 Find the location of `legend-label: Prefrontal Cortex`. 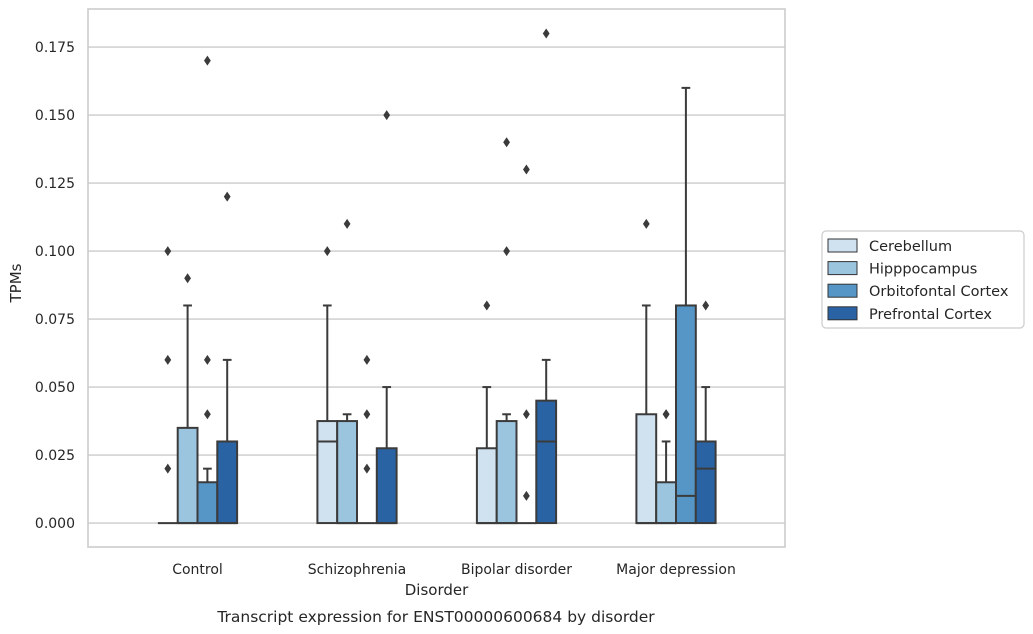

legend-label: Prefrontal Cortex is located at coordinates (930, 315).